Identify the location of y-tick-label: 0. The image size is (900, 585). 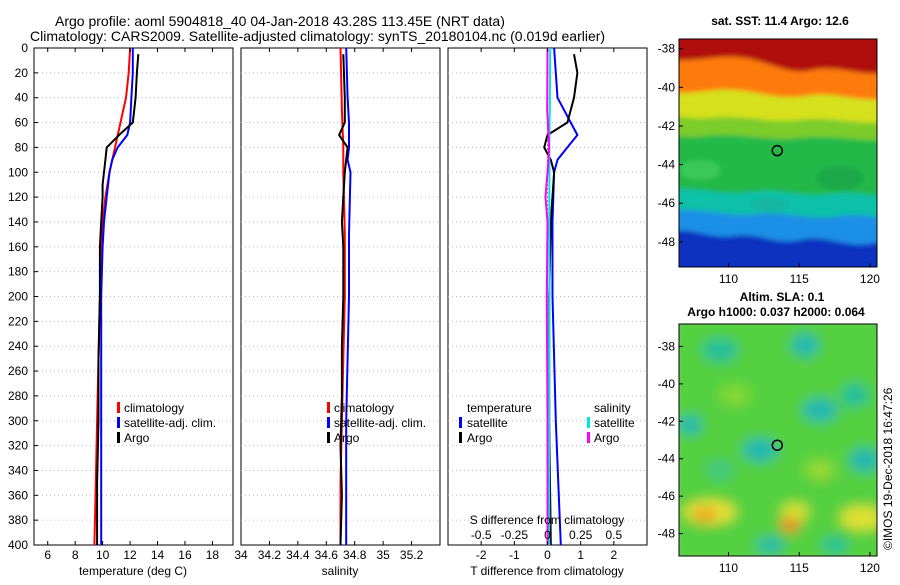
(24, 48).